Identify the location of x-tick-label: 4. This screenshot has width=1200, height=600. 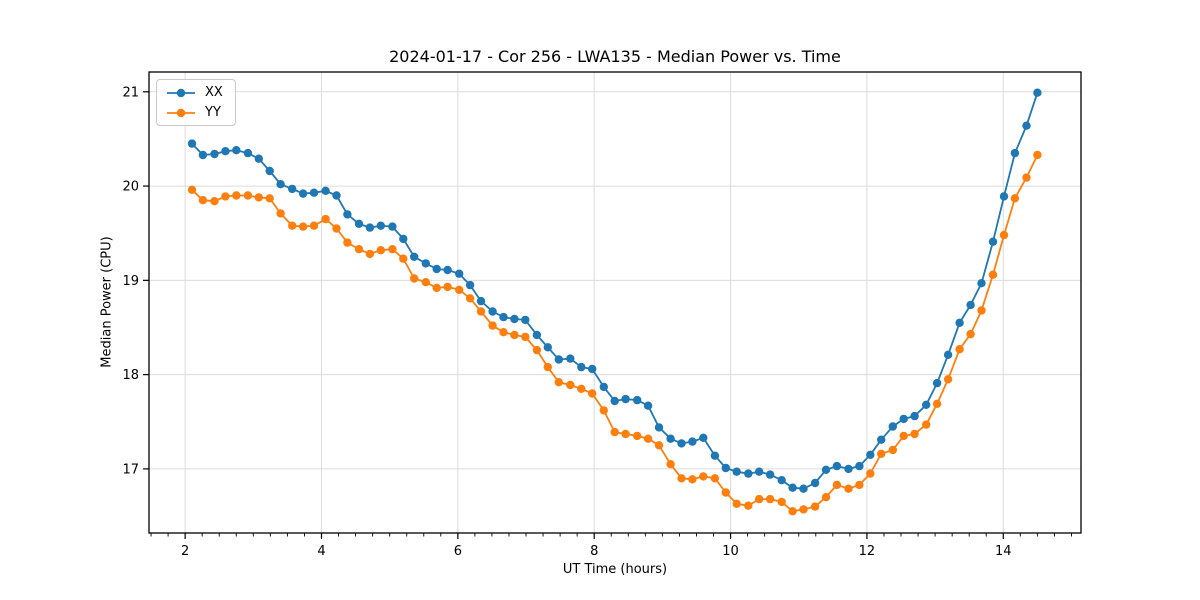
(321, 551).